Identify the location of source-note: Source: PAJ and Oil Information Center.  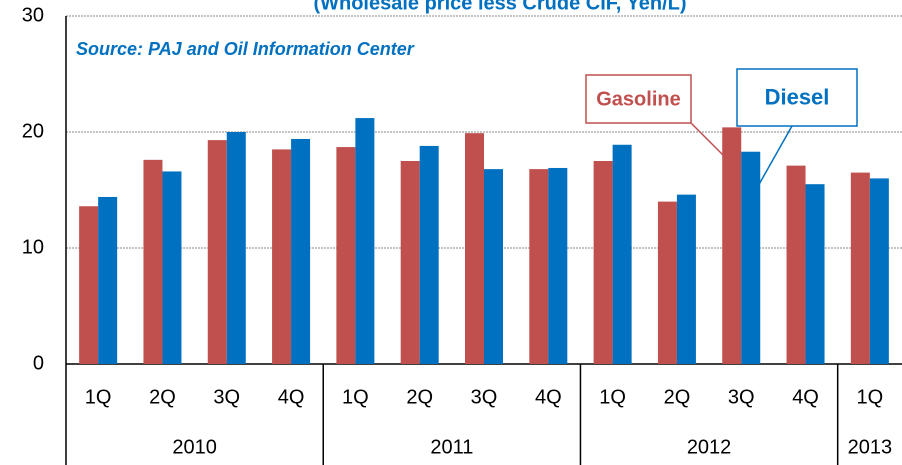
(245, 49).